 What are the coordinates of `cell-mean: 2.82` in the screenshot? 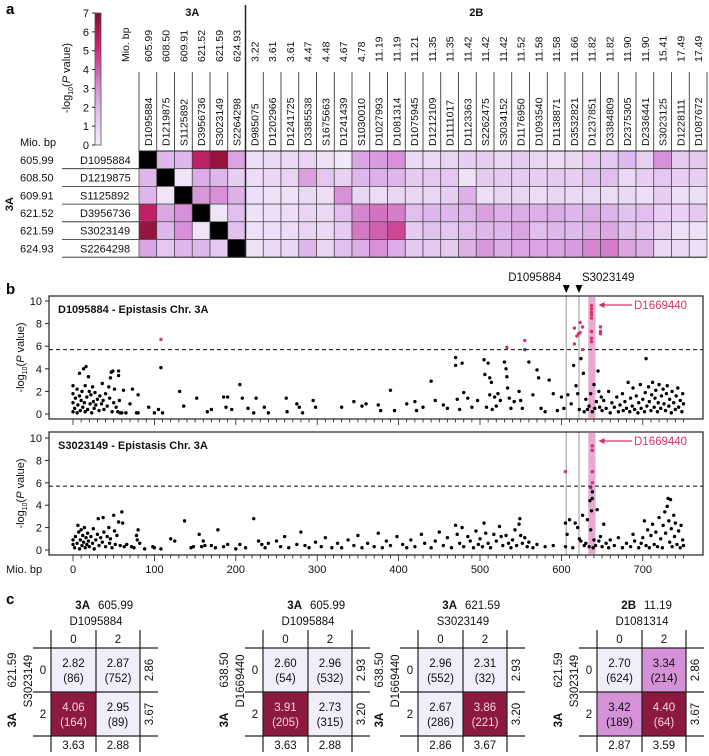 It's located at (73, 664).